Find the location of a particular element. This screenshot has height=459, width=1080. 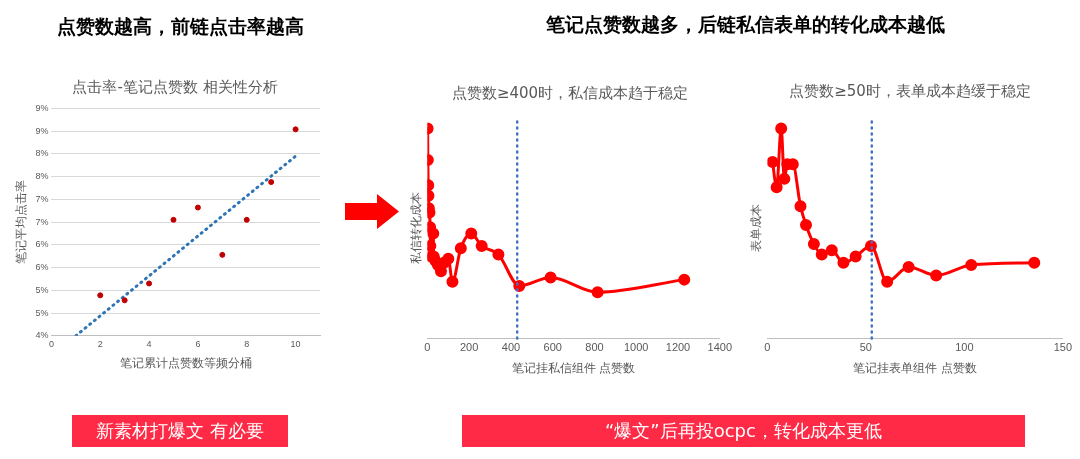

chart-subtitle: 点赞数≥50时，表单成本趋缓于稳定 is located at coordinates (910, 91).